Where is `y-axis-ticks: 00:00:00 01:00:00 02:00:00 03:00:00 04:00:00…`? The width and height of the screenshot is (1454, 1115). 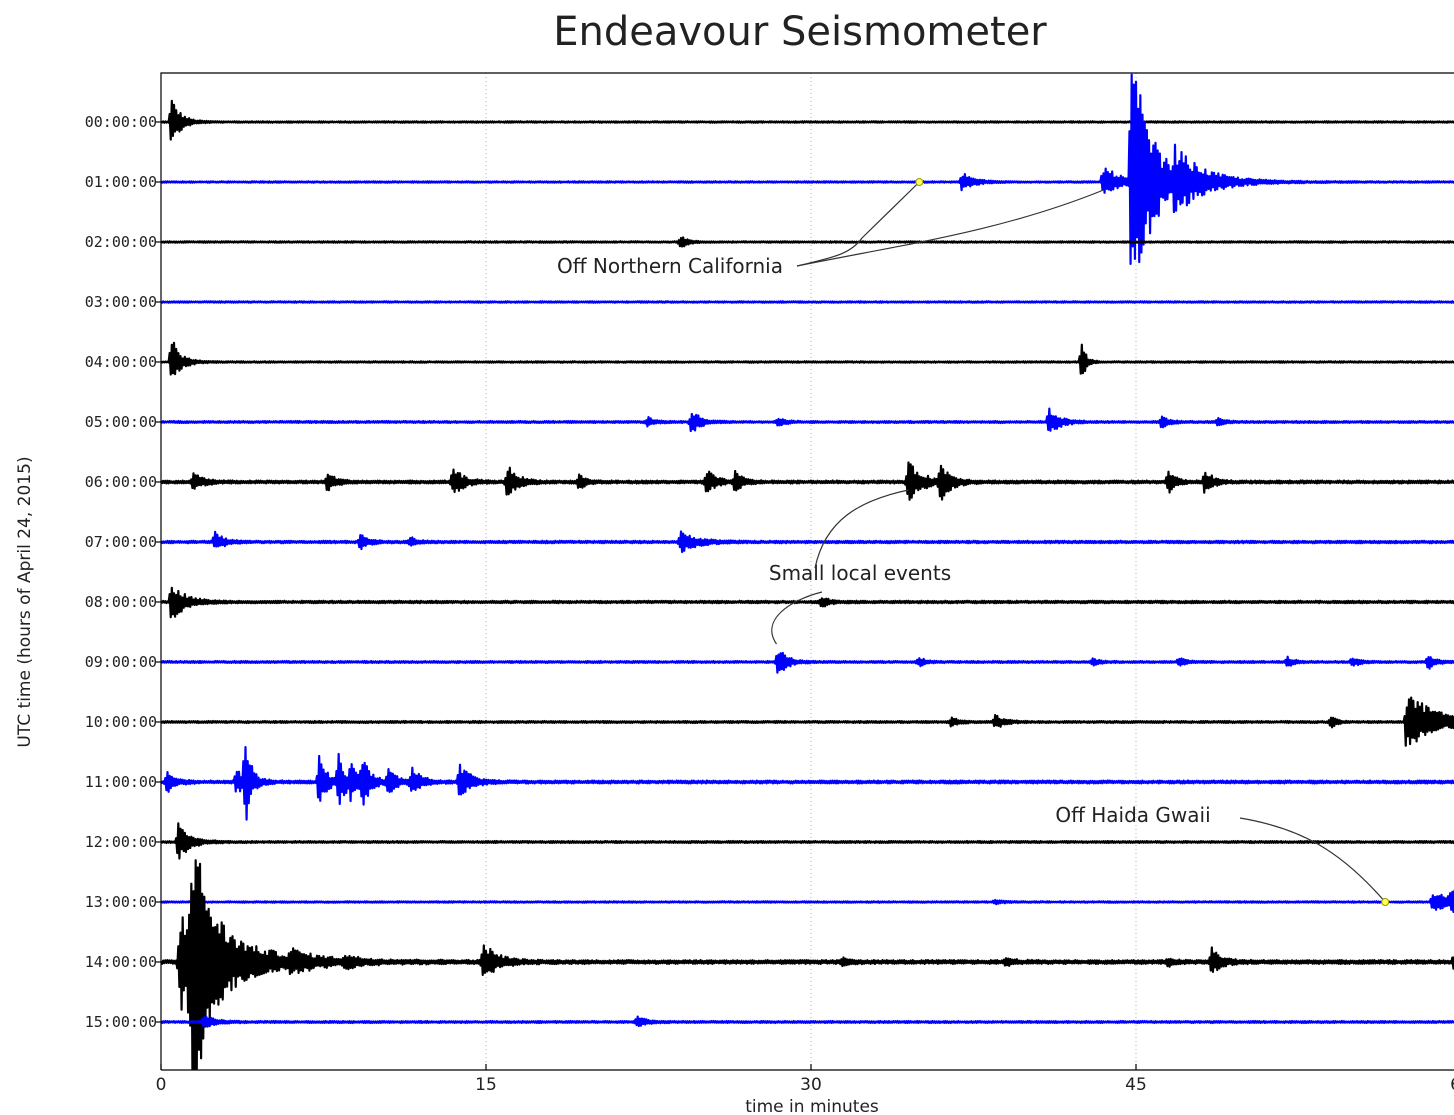
y-axis-ticks: 00:00:00 01:00:00 02:00:00 03:00:00 04:00:00… is located at coordinates (123, 572).